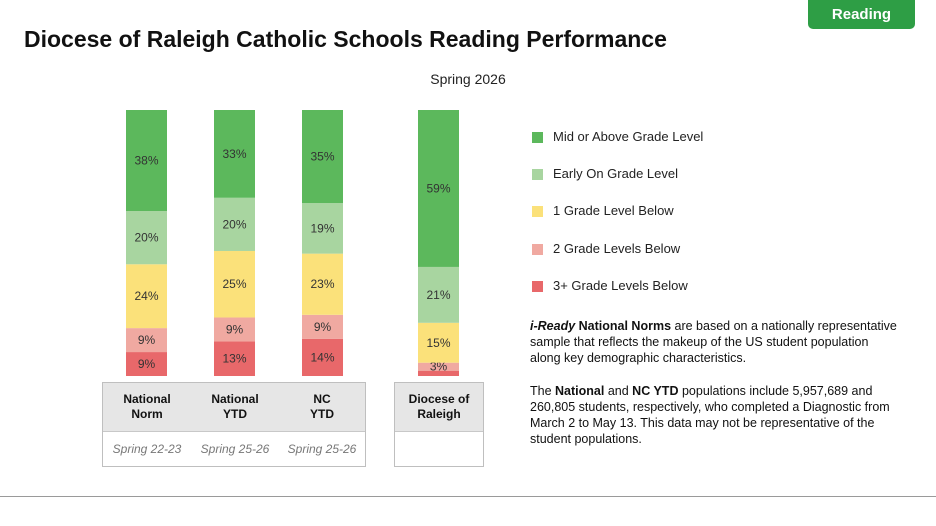 This screenshot has width=936, height=526. What do you see at coordinates (620, 285) in the screenshot?
I see `legend-label: 3+ Grade Levels Below` at bounding box center [620, 285].